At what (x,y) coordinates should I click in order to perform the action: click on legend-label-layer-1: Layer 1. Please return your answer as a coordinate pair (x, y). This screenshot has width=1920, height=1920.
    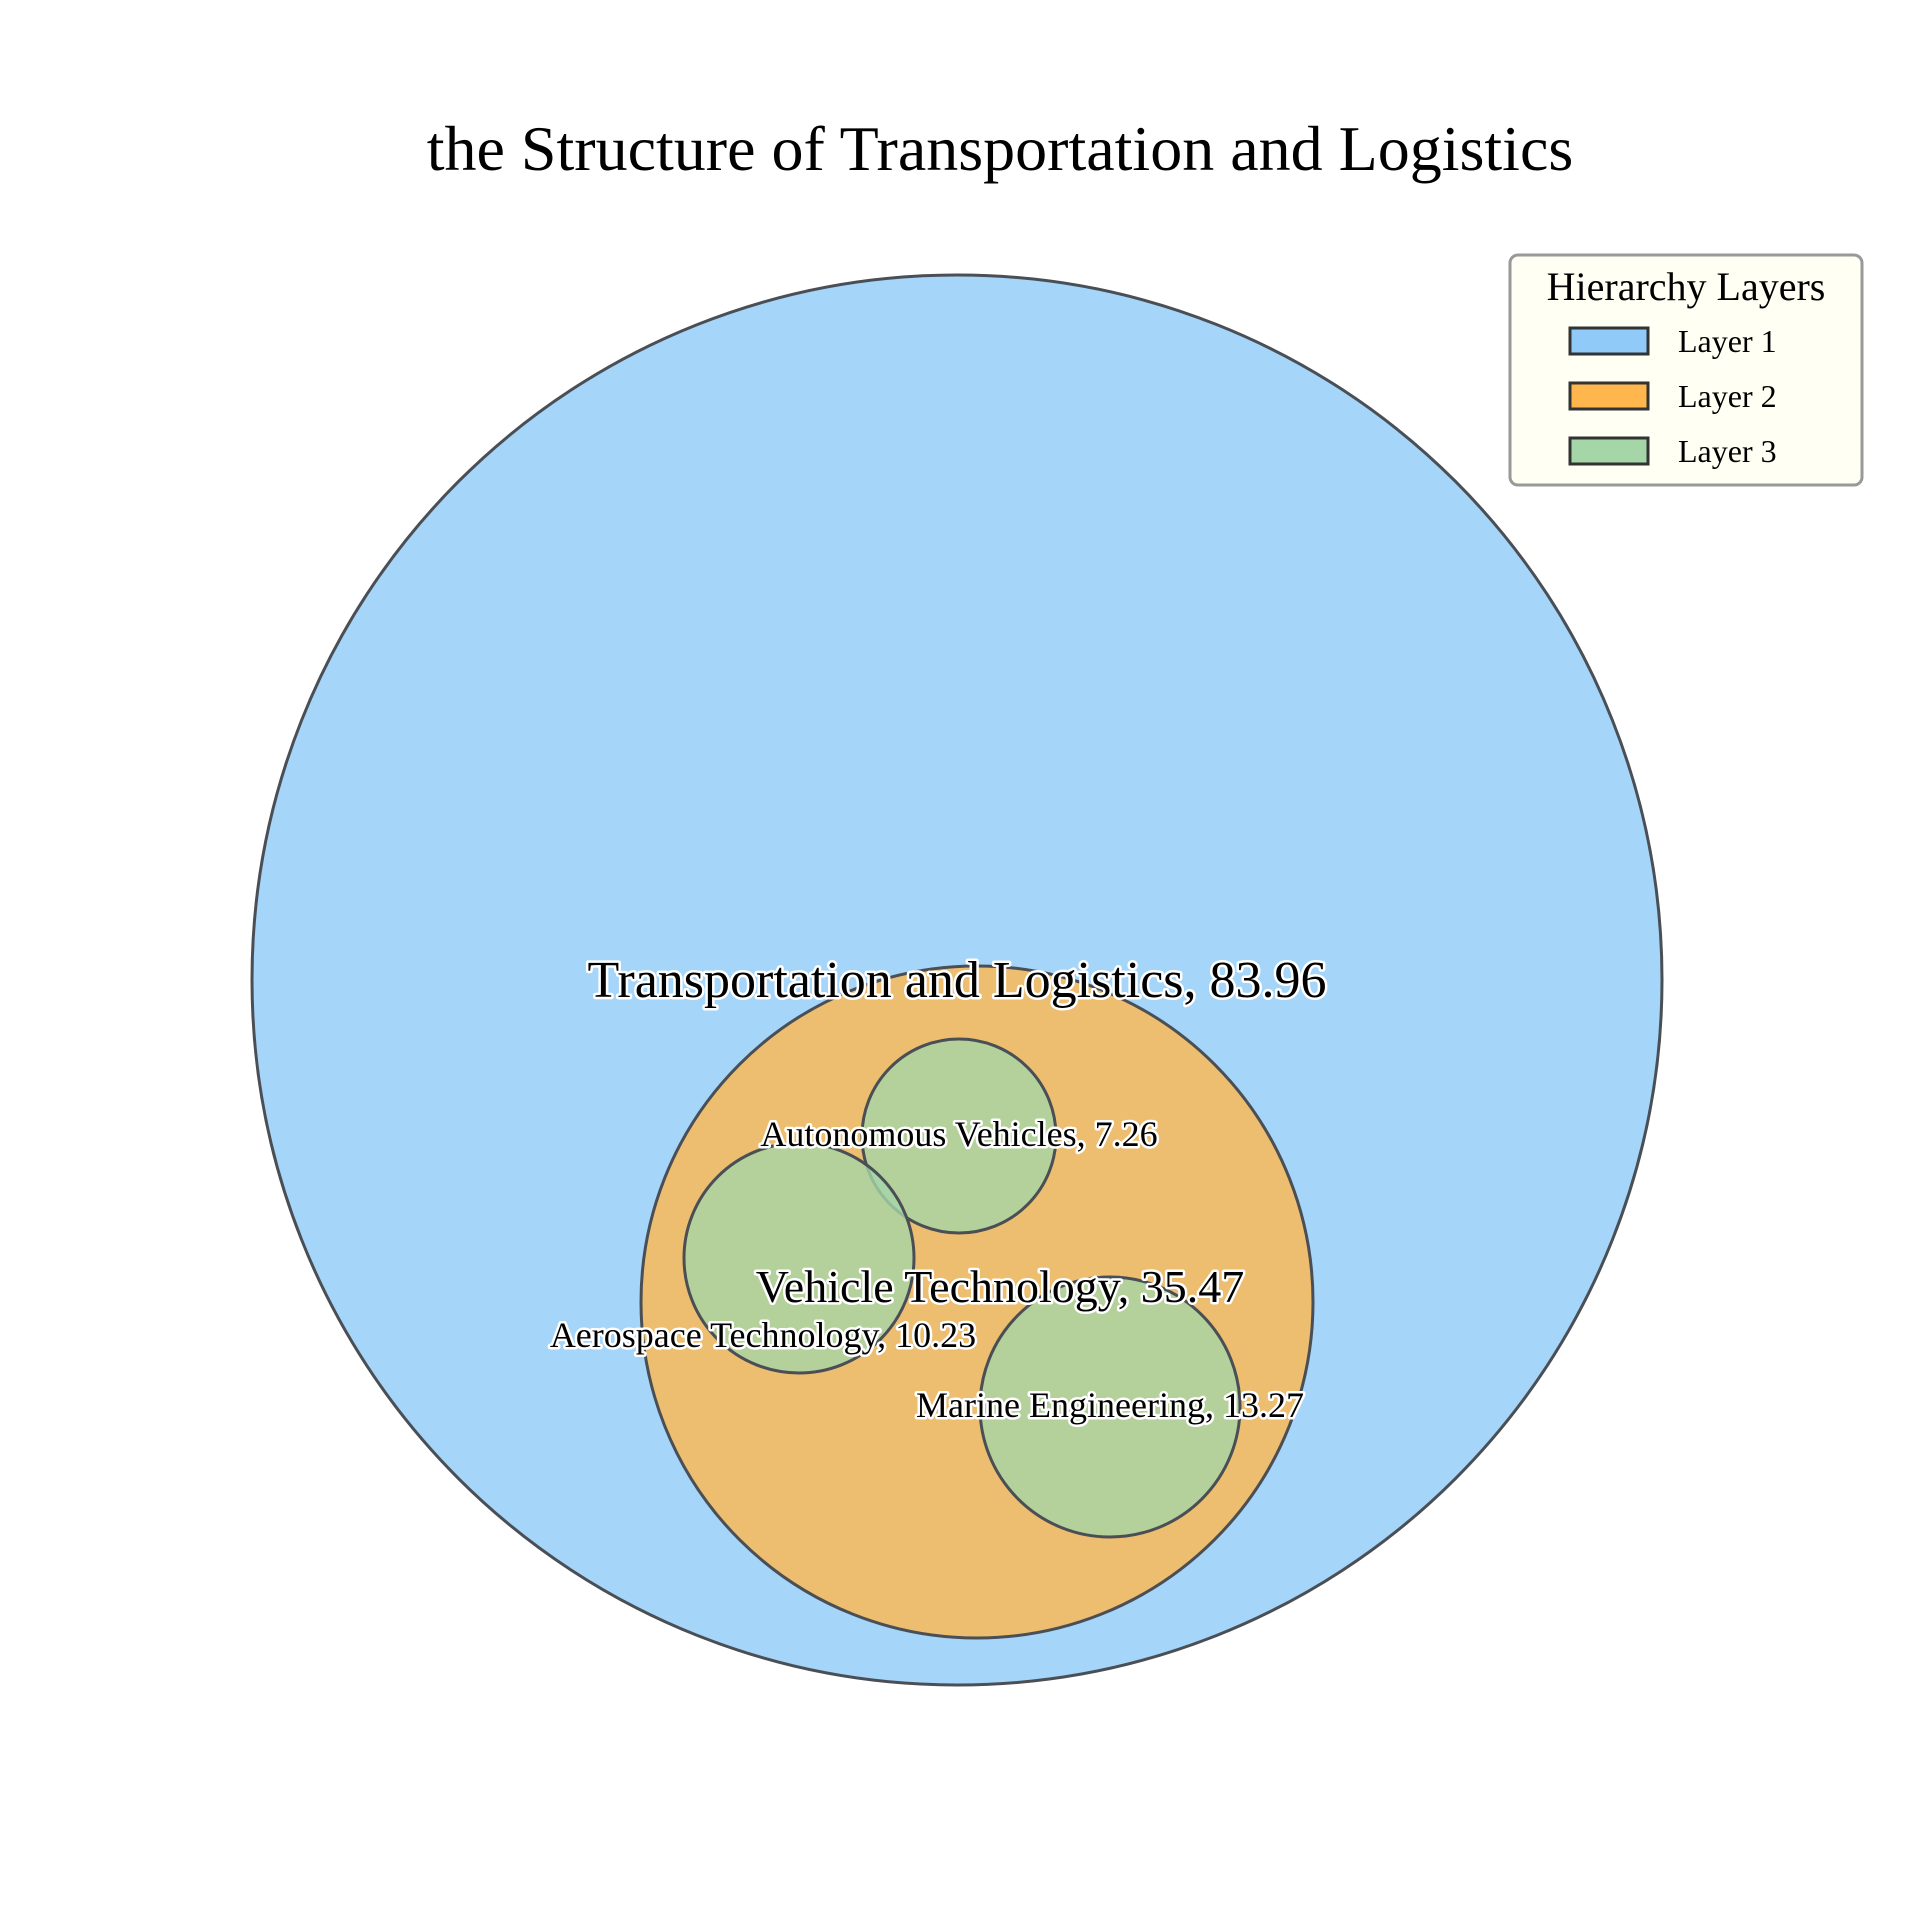
    Looking at the image, I should click on (1727, 341).